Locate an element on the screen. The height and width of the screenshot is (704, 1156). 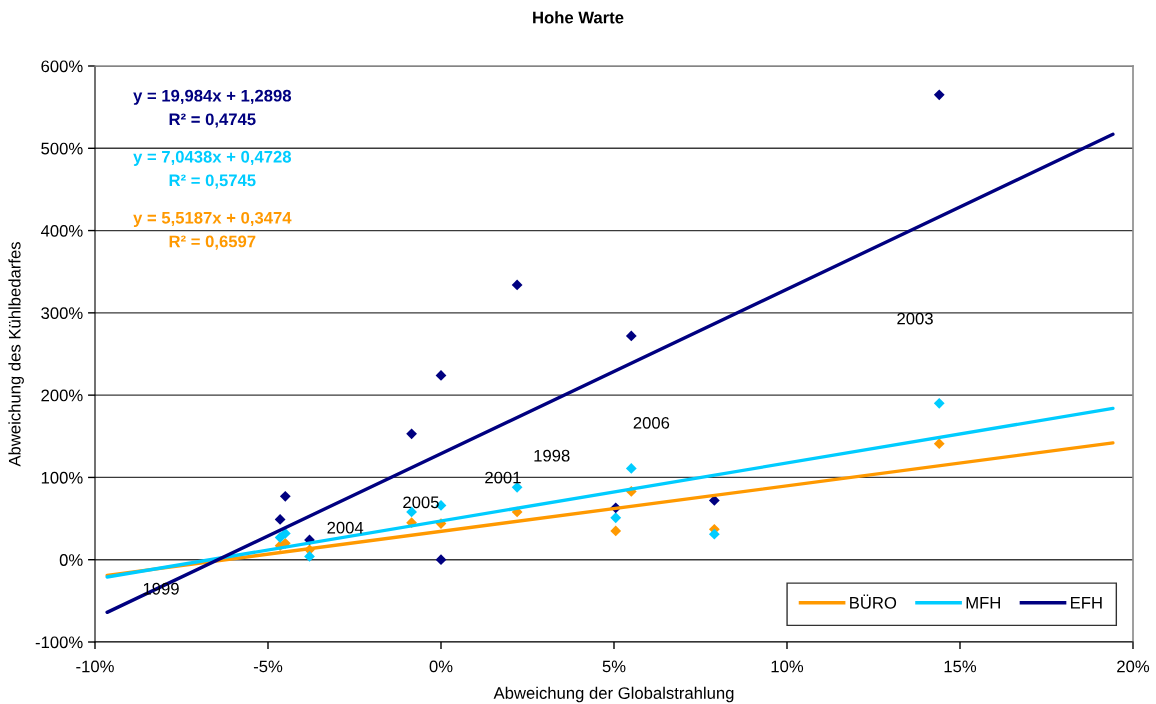
x-tick-label: -5% is located at coordinates (268, 666).